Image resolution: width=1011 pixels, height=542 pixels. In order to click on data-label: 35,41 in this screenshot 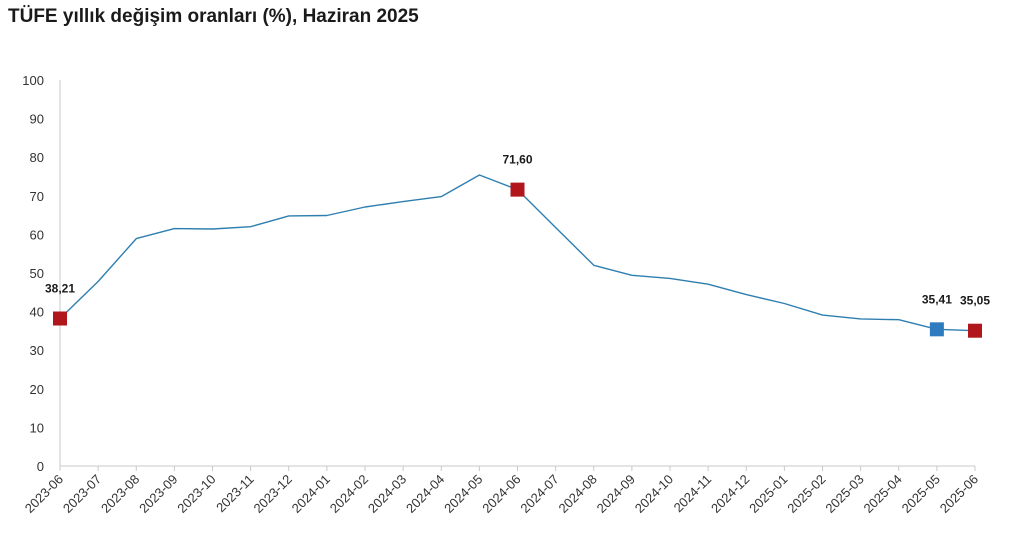, I will do `click(937, 299)`.